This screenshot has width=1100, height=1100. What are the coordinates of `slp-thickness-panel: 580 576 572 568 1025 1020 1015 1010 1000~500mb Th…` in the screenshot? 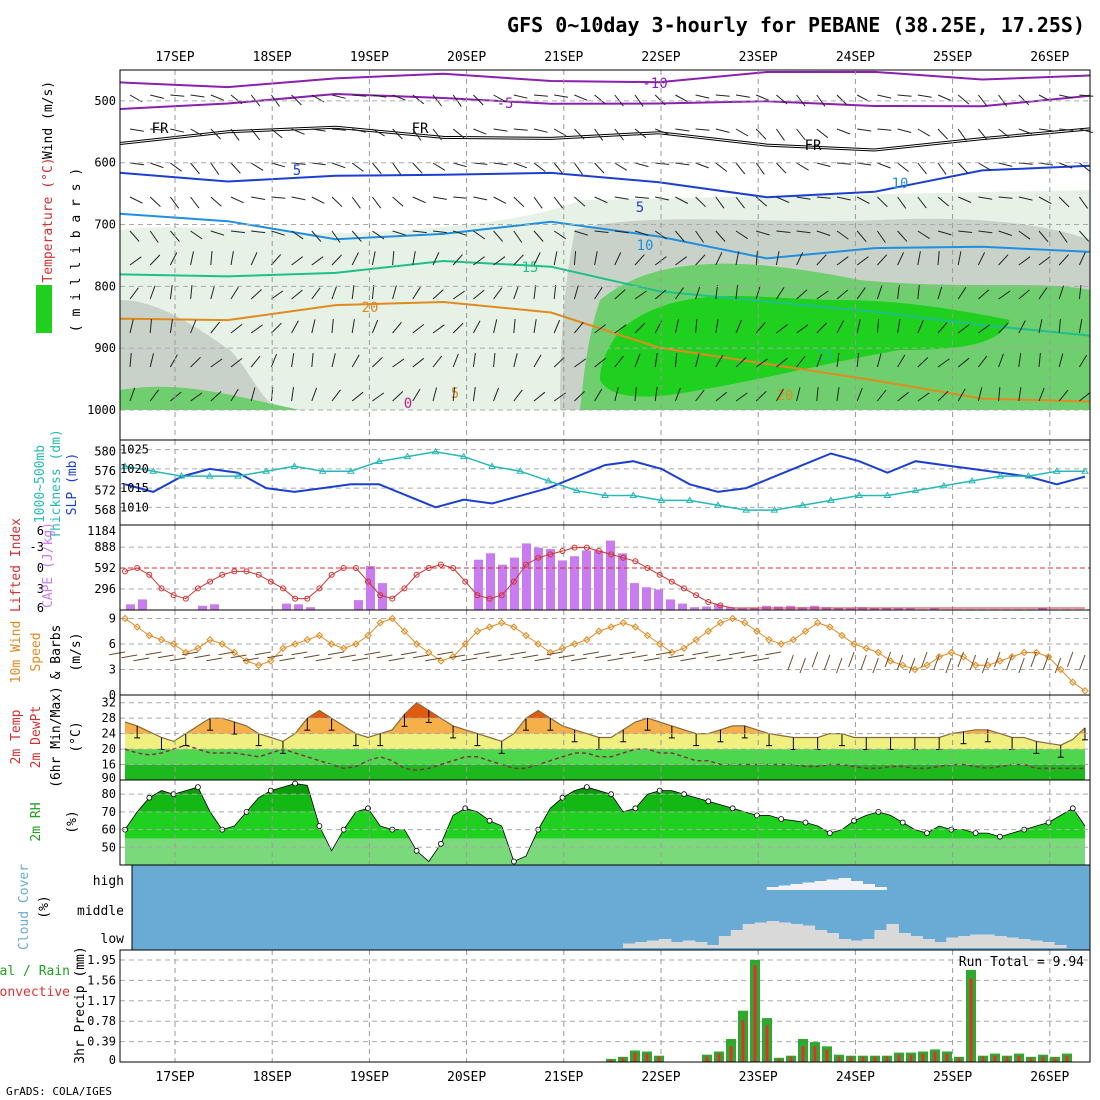 It's located at (562, 484).